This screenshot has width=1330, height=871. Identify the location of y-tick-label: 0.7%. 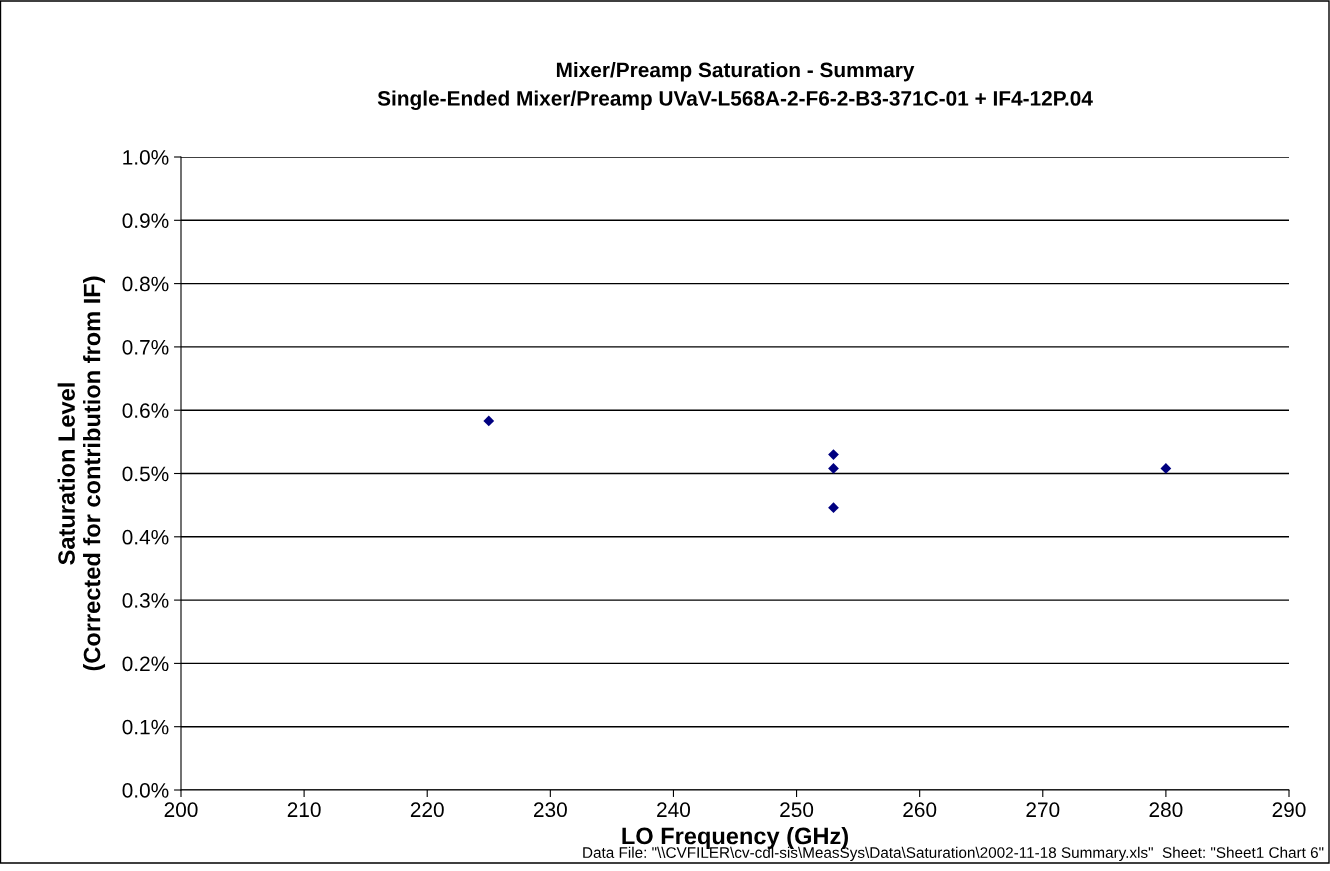
(145, 347).